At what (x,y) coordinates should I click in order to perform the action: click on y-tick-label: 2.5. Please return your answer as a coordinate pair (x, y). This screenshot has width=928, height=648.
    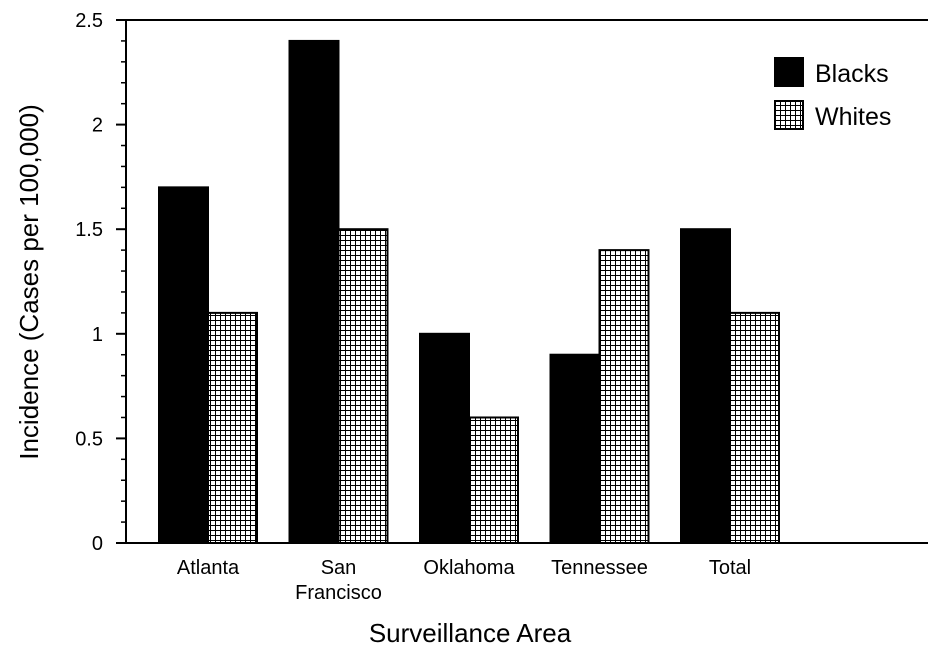
    Looking at the image, I should click on (89, 21).